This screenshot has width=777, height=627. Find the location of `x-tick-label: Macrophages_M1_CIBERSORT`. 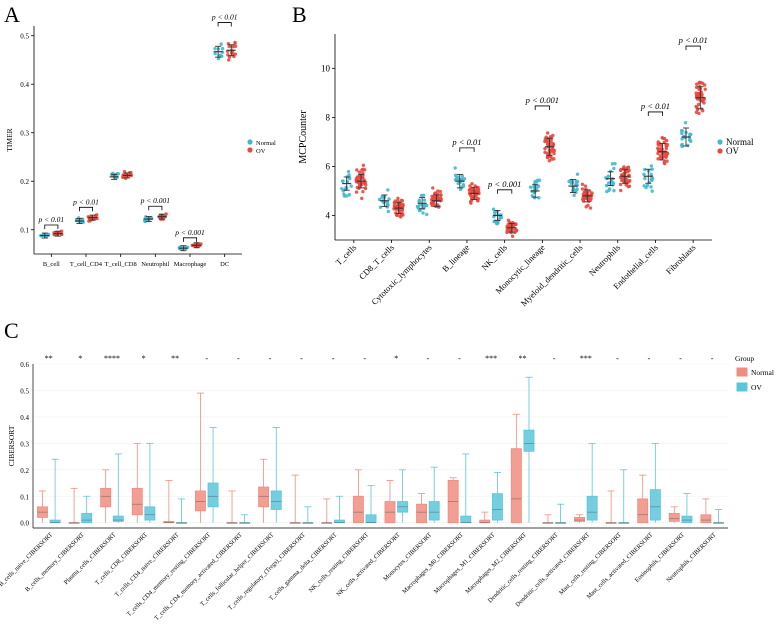

x-tick-label: Macrophages_M1_CIBERSORT is located at coordinates (465, 563).